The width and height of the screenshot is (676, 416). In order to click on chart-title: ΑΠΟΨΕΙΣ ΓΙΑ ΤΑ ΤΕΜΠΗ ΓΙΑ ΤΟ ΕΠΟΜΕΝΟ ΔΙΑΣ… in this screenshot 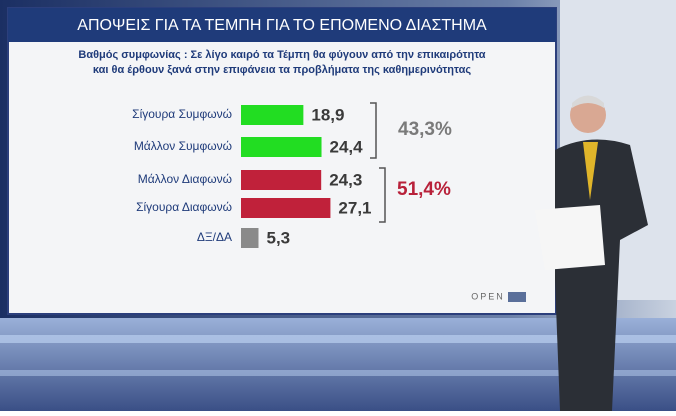, I will do `click(282, 25)`.